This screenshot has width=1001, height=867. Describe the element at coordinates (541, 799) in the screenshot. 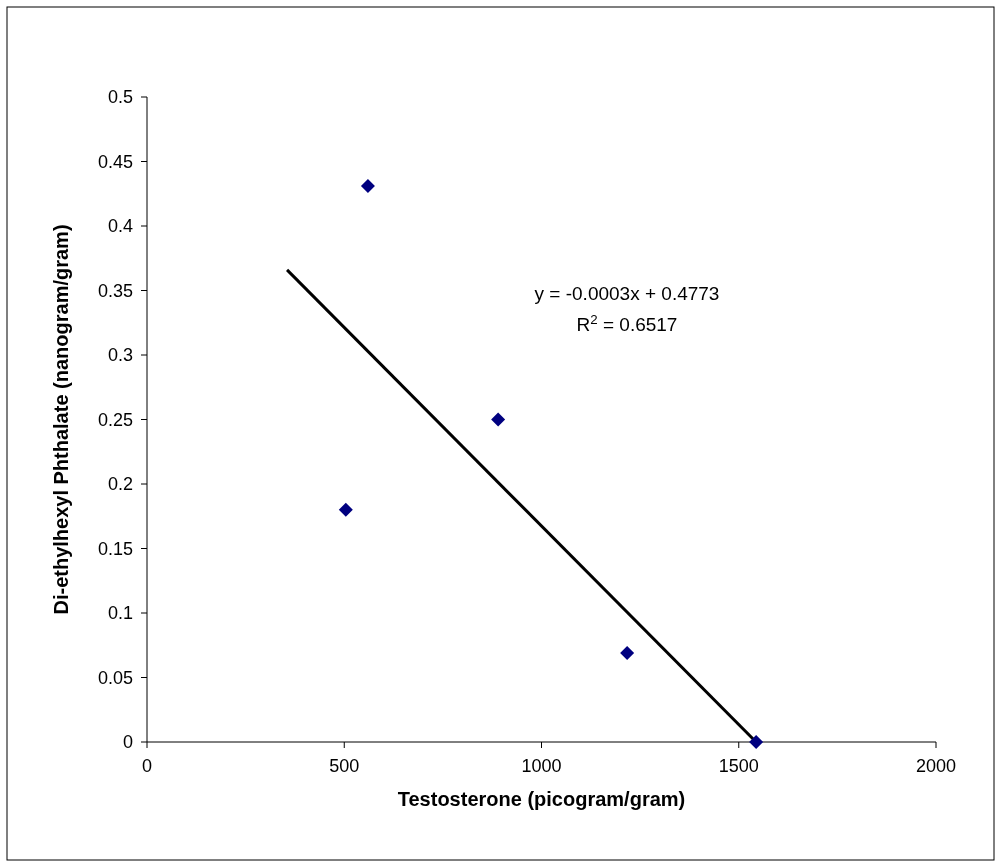

I see `x-axis-title: Testosterone (picogram/gram)` at that location.